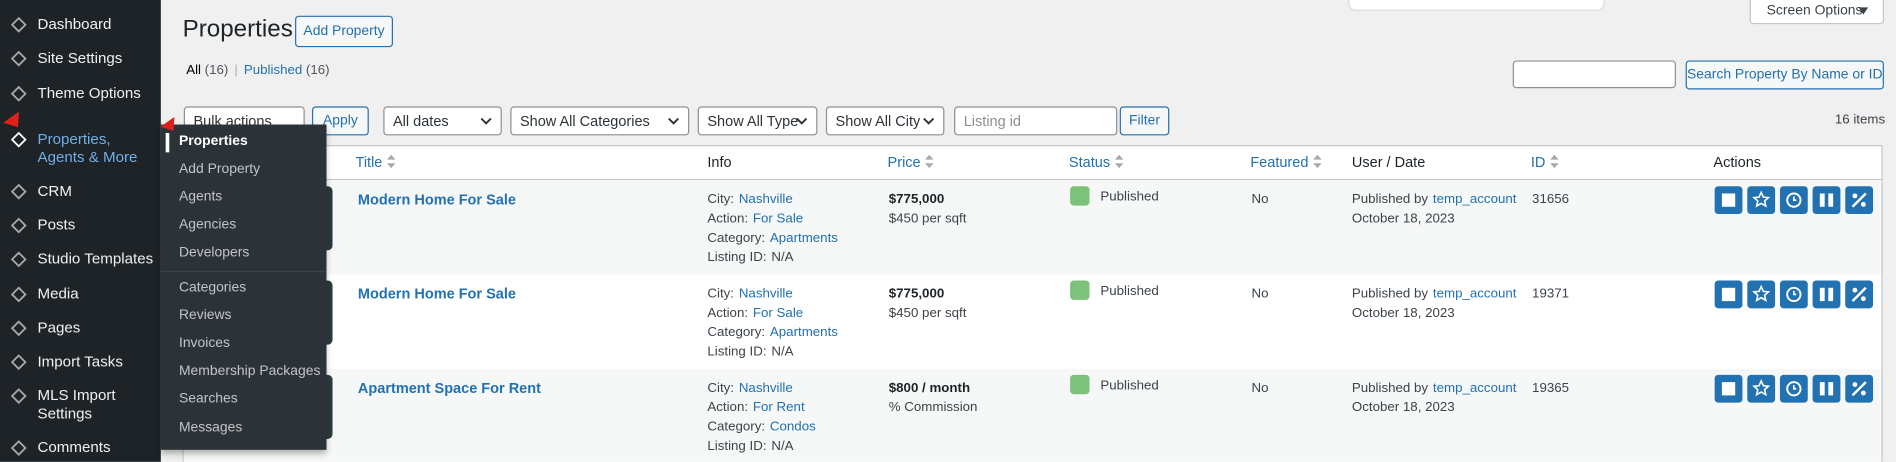 Image resolution: width=1896 pixels, height=462 pixels. What do you see at coordinates (219, 169) in the screenshot?
I see `submenu-item: Add Property` at bounding box center [219, 169].